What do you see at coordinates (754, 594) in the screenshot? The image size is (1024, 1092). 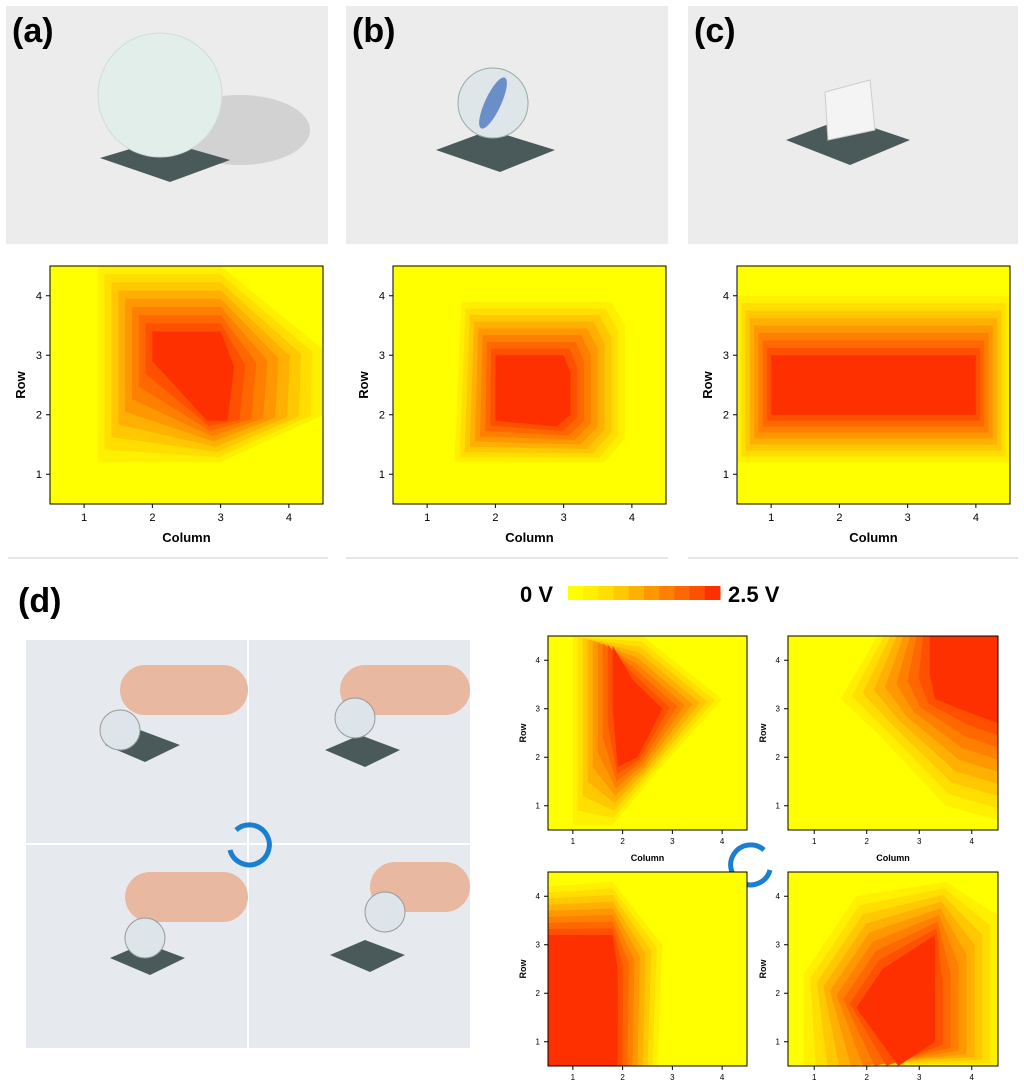 I see `colorbar-max: 2.5 V` at bounding box center [754, 594].